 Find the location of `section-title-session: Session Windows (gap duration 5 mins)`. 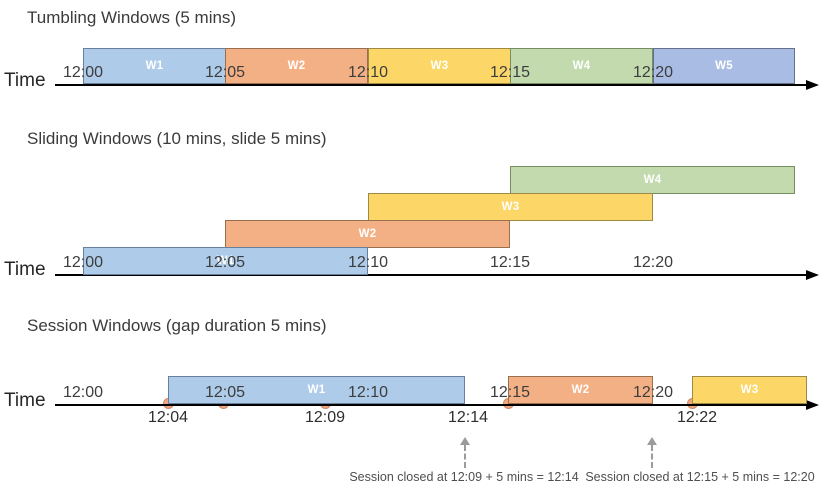

section-title-session: Session Windows (gap duration 5 mins) is located at coordinates (177, 325).